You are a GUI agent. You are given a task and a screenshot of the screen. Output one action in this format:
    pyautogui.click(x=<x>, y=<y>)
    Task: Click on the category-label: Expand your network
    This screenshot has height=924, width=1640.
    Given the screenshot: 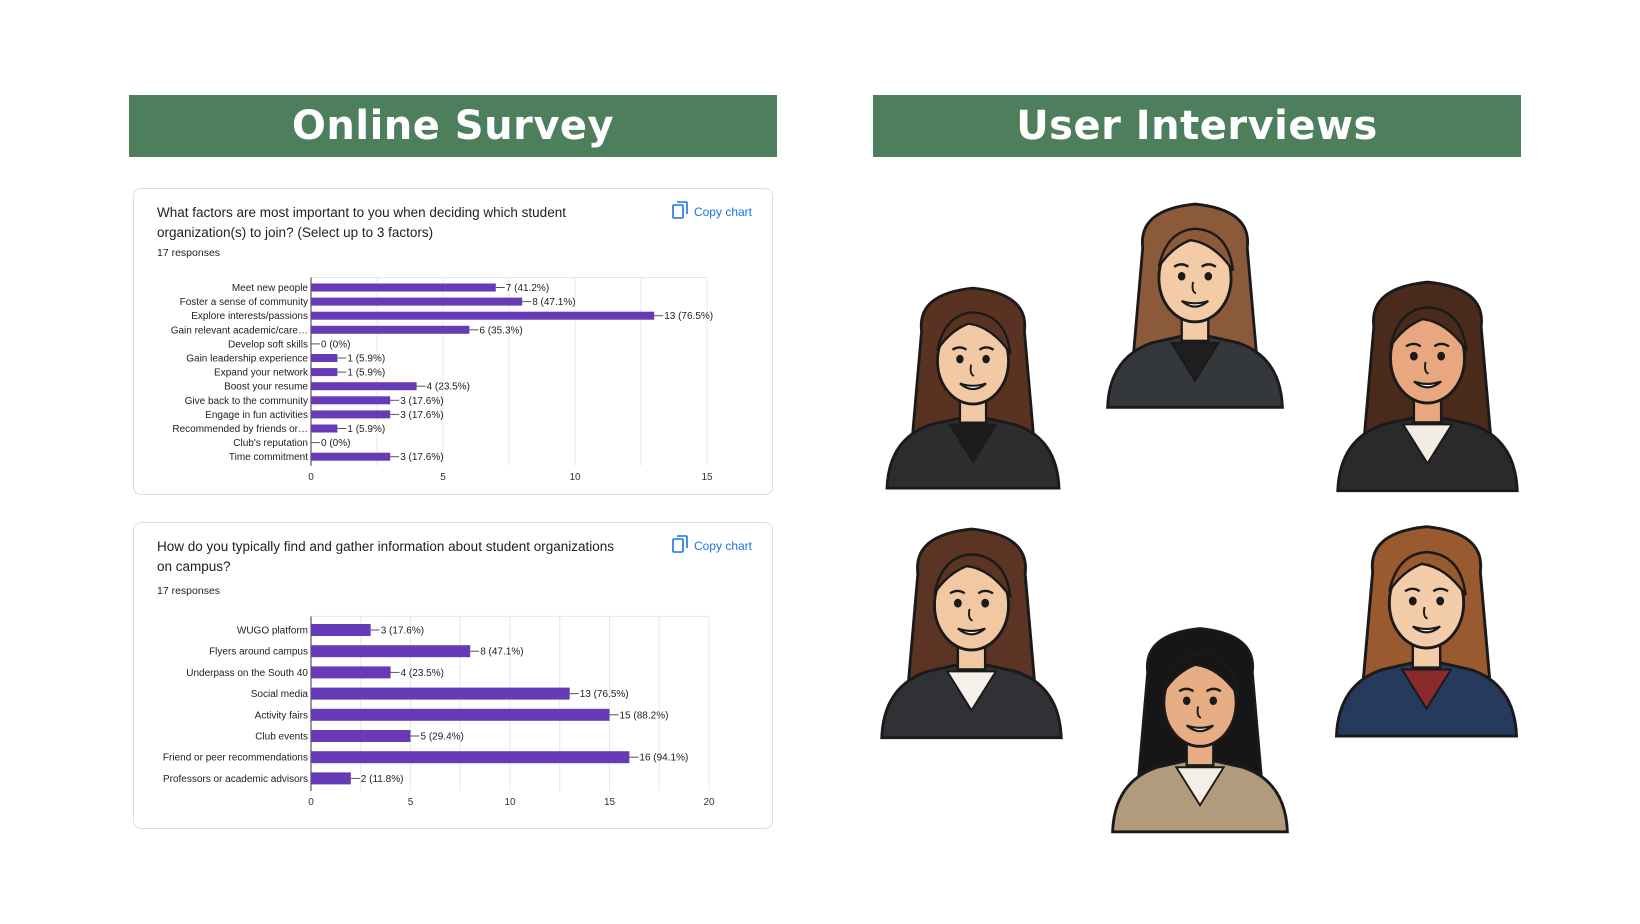 What is the action you would take?
    pyautogui.click(x=261, y=373)
    